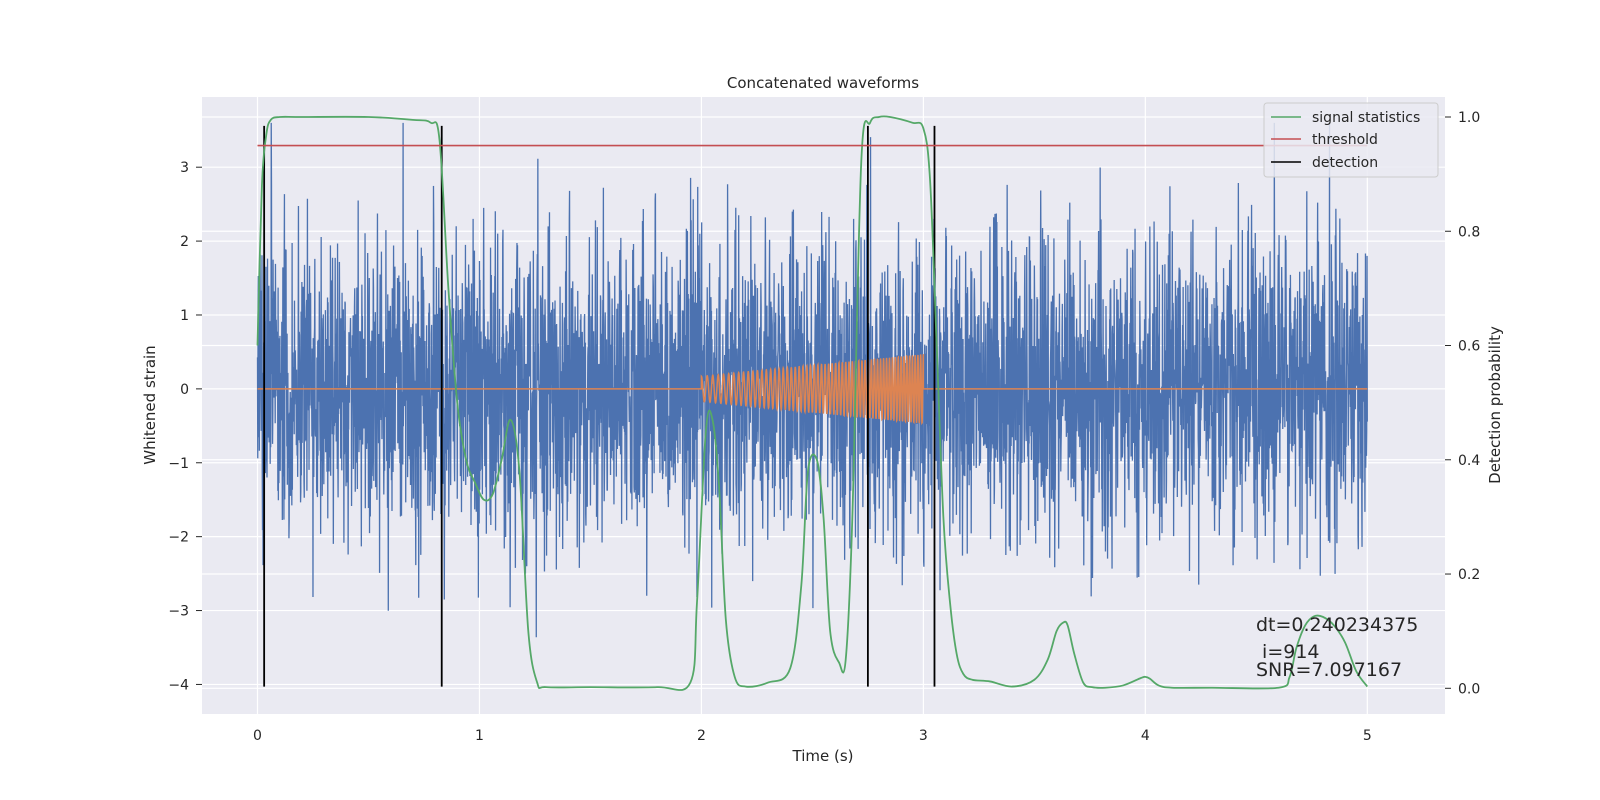 Image resolution: width=1600 pixels, height=800 pixels. Describe the element at coordinates (150, 404) in the screenshot. I see `y-axis-label: Whitened strain` at that location.